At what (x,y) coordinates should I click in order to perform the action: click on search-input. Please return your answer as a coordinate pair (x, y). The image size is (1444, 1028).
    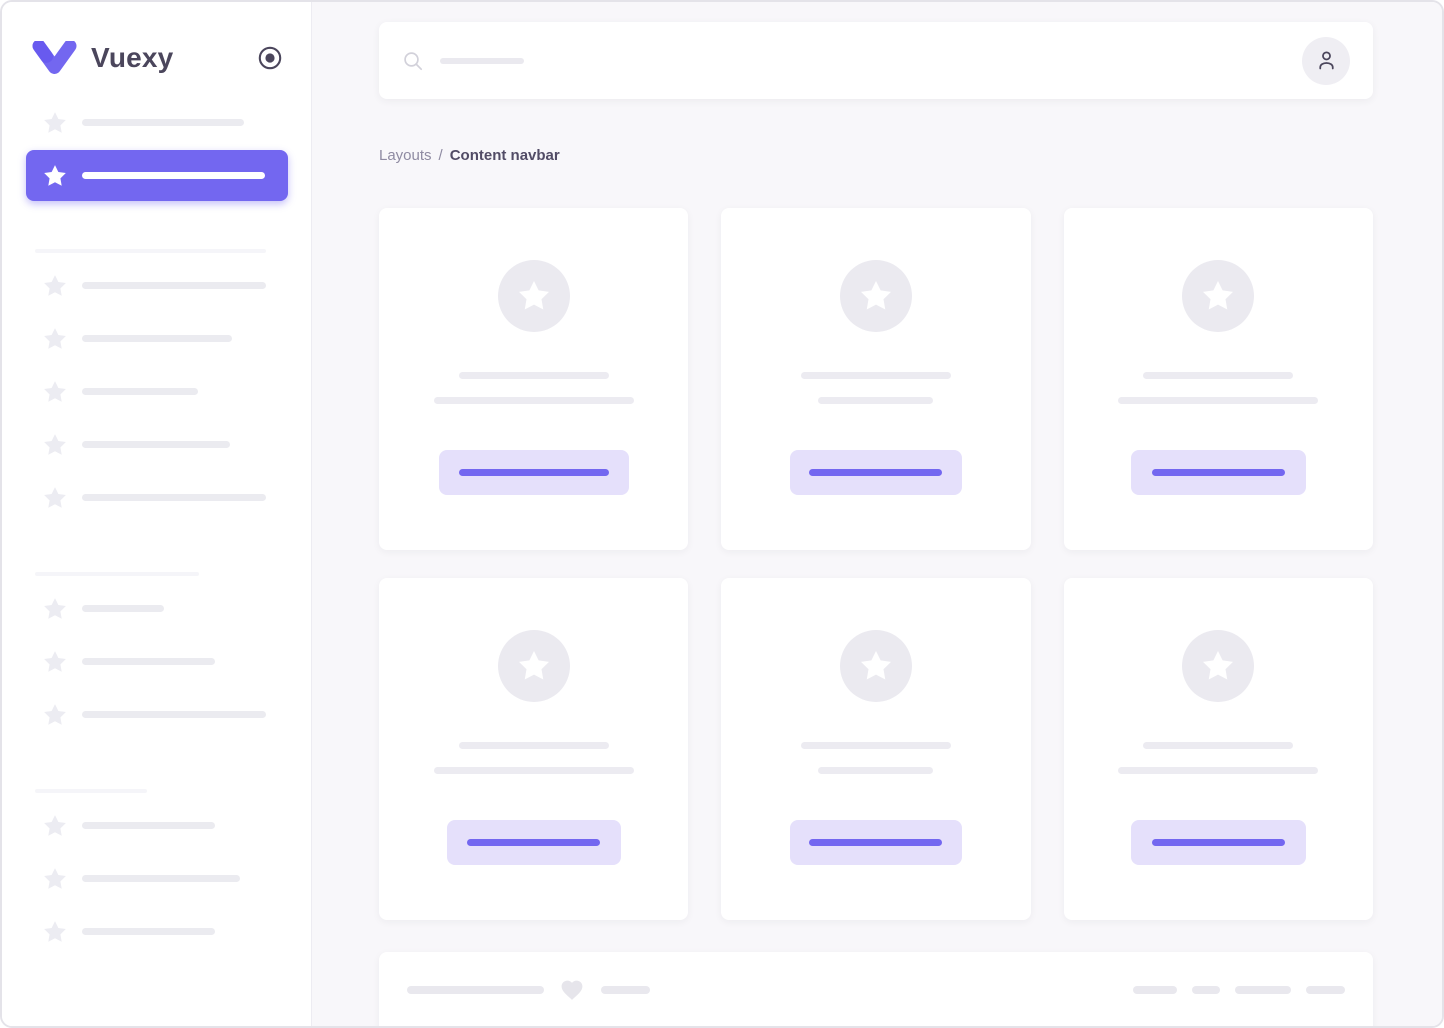
    Looking at the image, I should click on (463, 61).